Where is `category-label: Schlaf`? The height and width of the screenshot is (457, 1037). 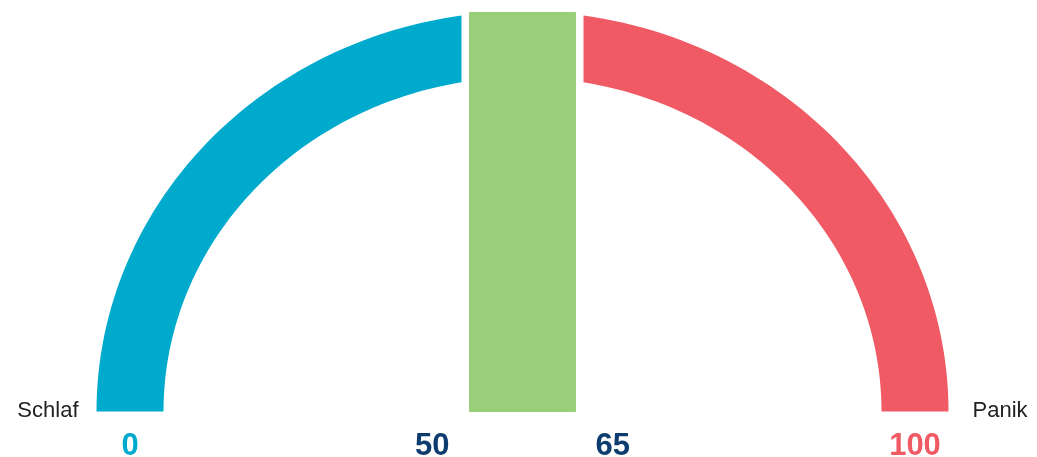
category-label: Schlaf is located at coordinates (48, 409).